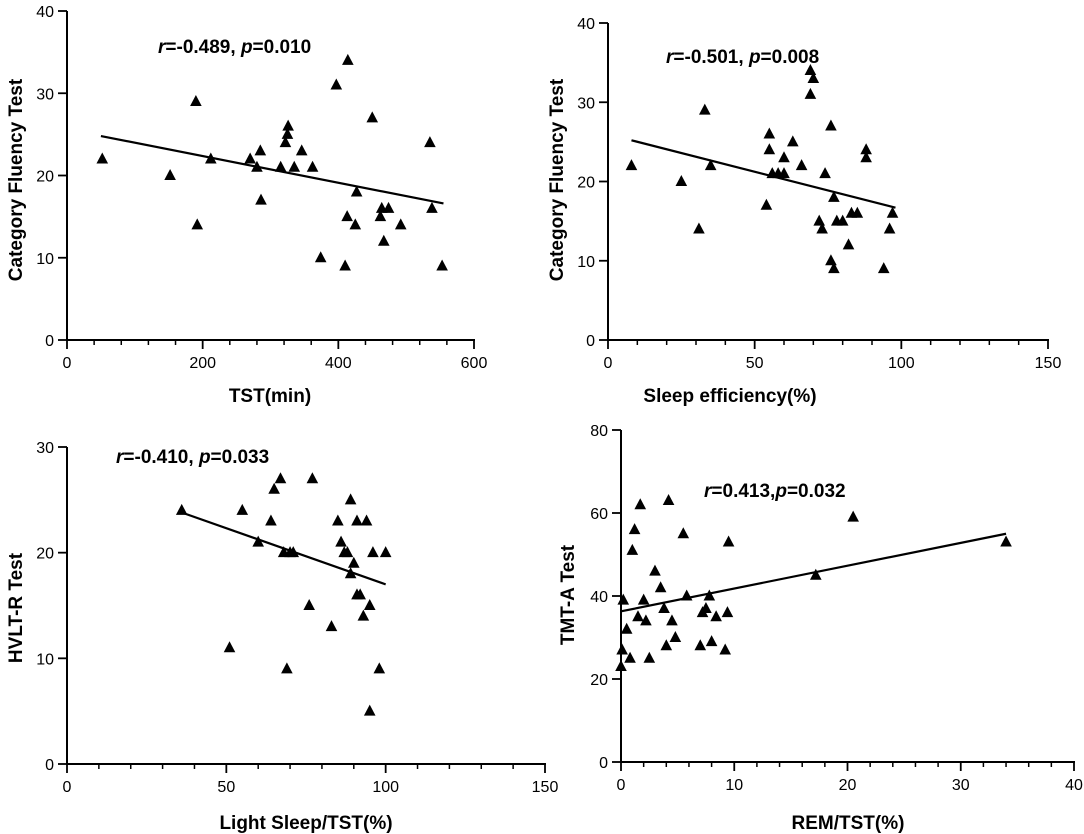 This screenshot has height=834, width=1084. What do you see at coordinates (734, 785) in the screenshot?
I see `x-tick-label: 10` at bounding box center [734, 785].